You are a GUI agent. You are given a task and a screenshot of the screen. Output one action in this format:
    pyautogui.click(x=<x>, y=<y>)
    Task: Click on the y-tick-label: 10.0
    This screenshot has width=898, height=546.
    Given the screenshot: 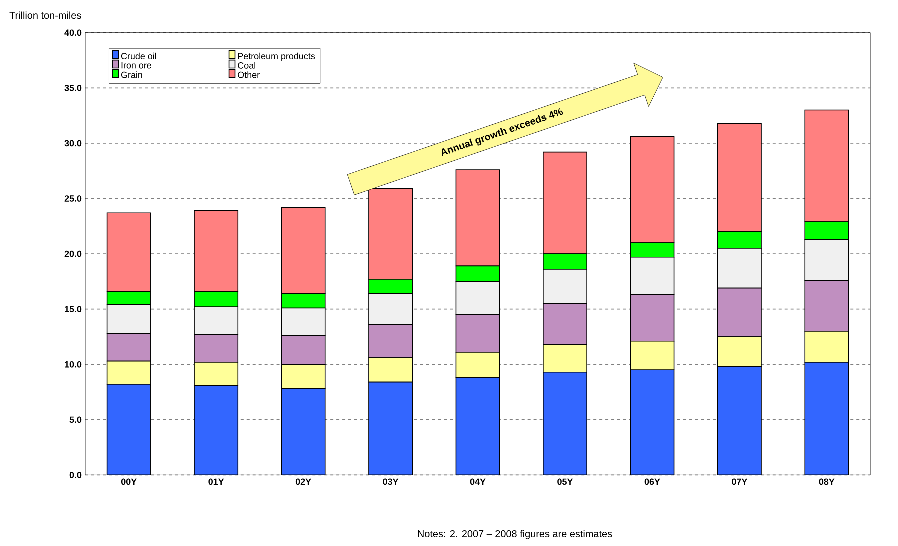 What is the action you would take?
    pyautogui.click(x=73, y=364)
    